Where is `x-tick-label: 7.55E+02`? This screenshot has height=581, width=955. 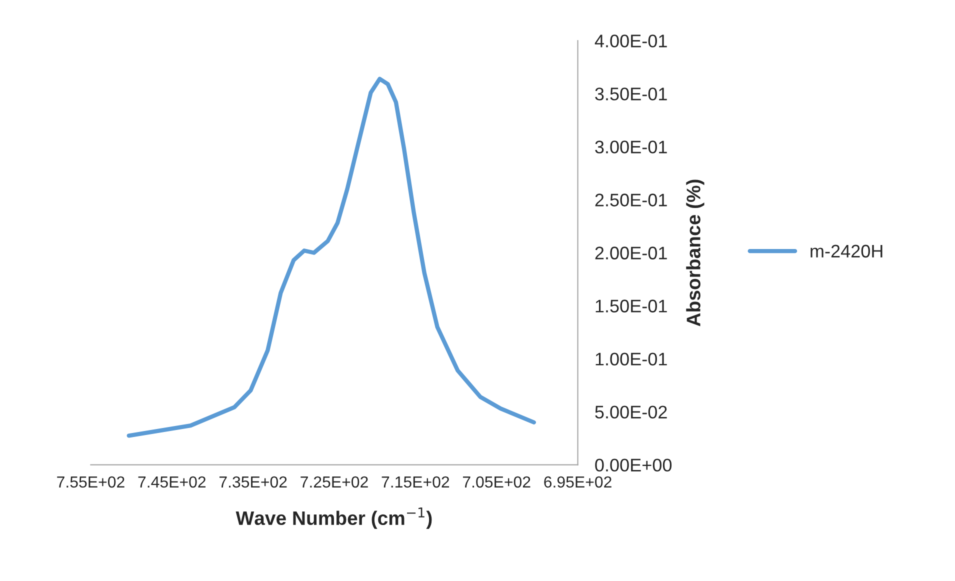
x-tick-label: 7.55E+02 is located at coordinates (90, 482).